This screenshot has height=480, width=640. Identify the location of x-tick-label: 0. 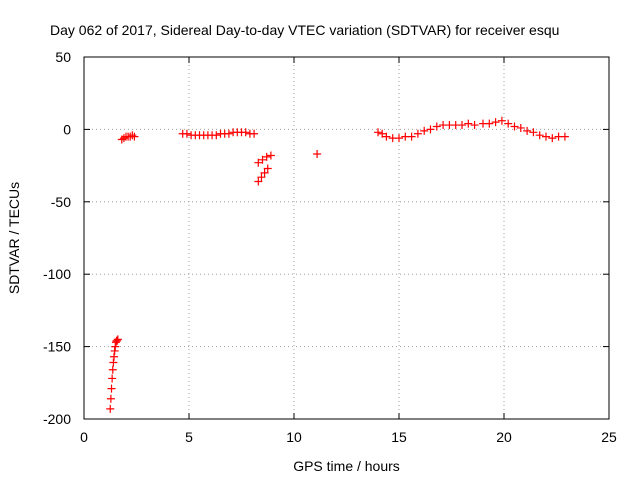
(84, 437).